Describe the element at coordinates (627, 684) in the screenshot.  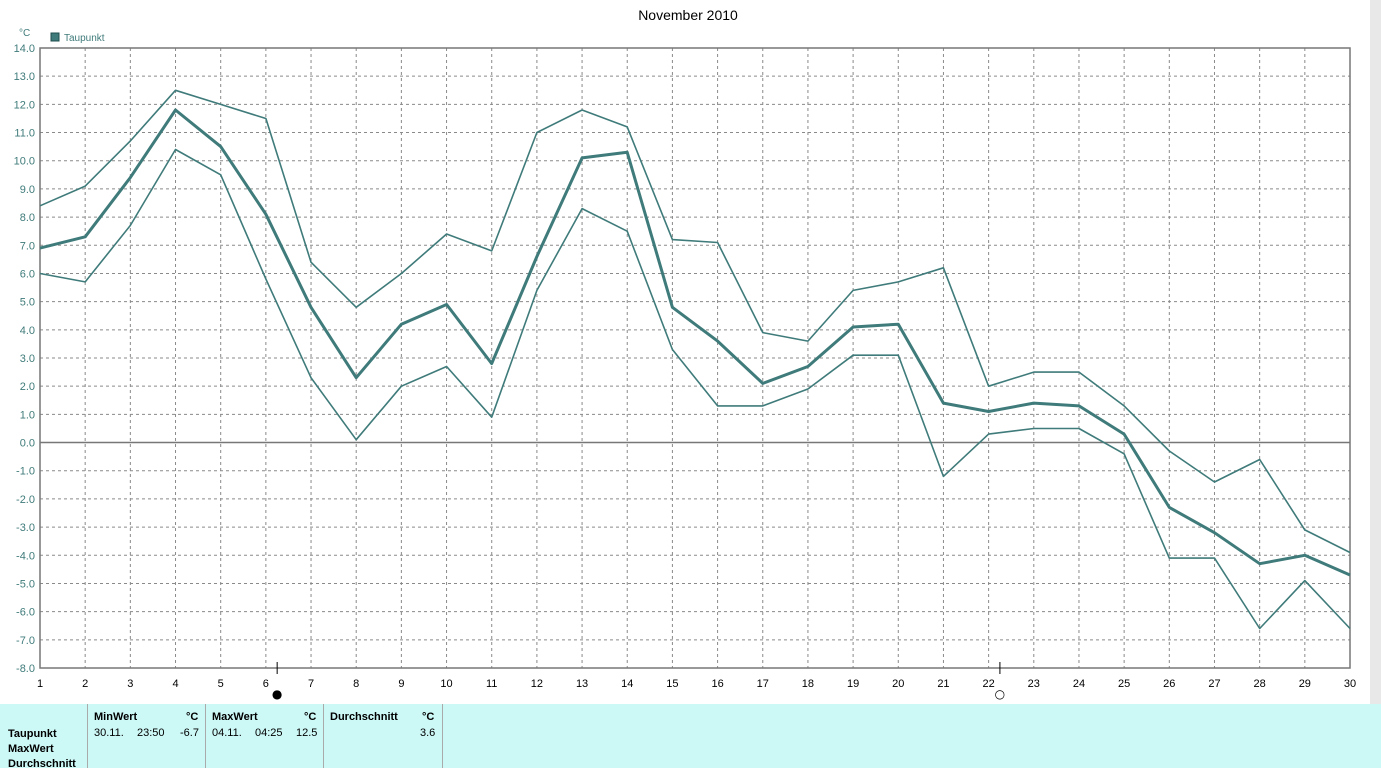
I see `x-tick-label: 14` at that location.